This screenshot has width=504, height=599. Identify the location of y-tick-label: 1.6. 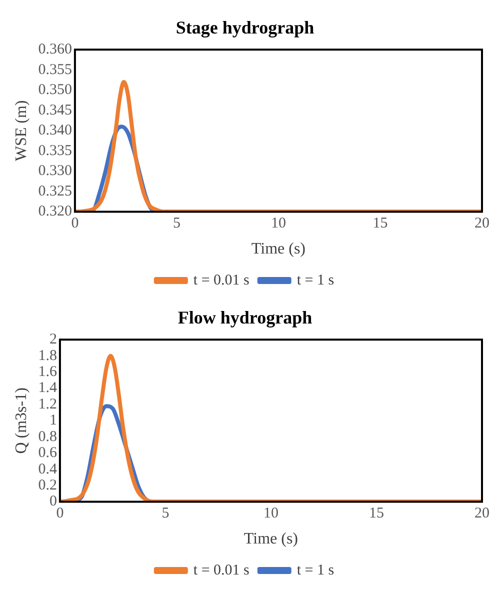
(48, 372).